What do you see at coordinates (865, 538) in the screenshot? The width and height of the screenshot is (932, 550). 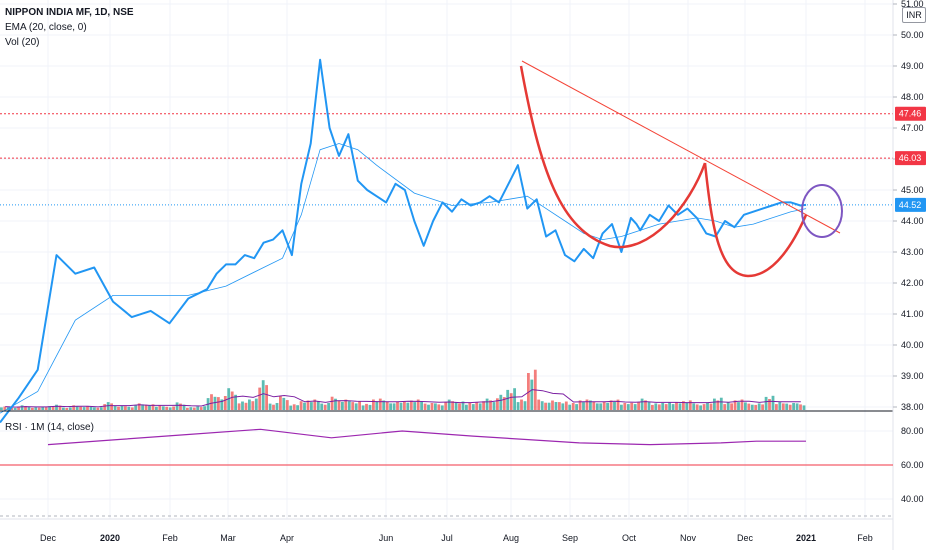 I see `time-tick-label: Feb` at bounding box center [865, 538].